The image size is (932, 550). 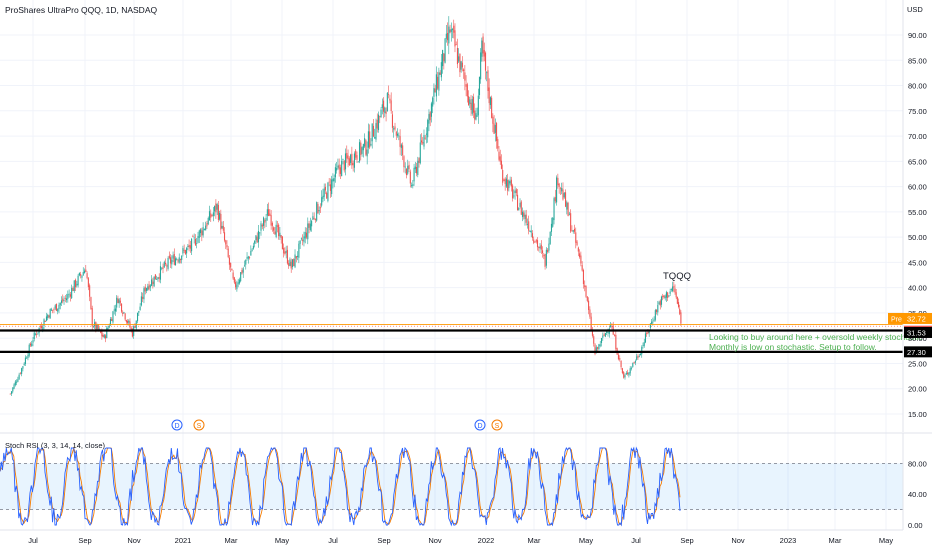 I want to click on level-1-tag: 31.53, so click(x=916, y=332).